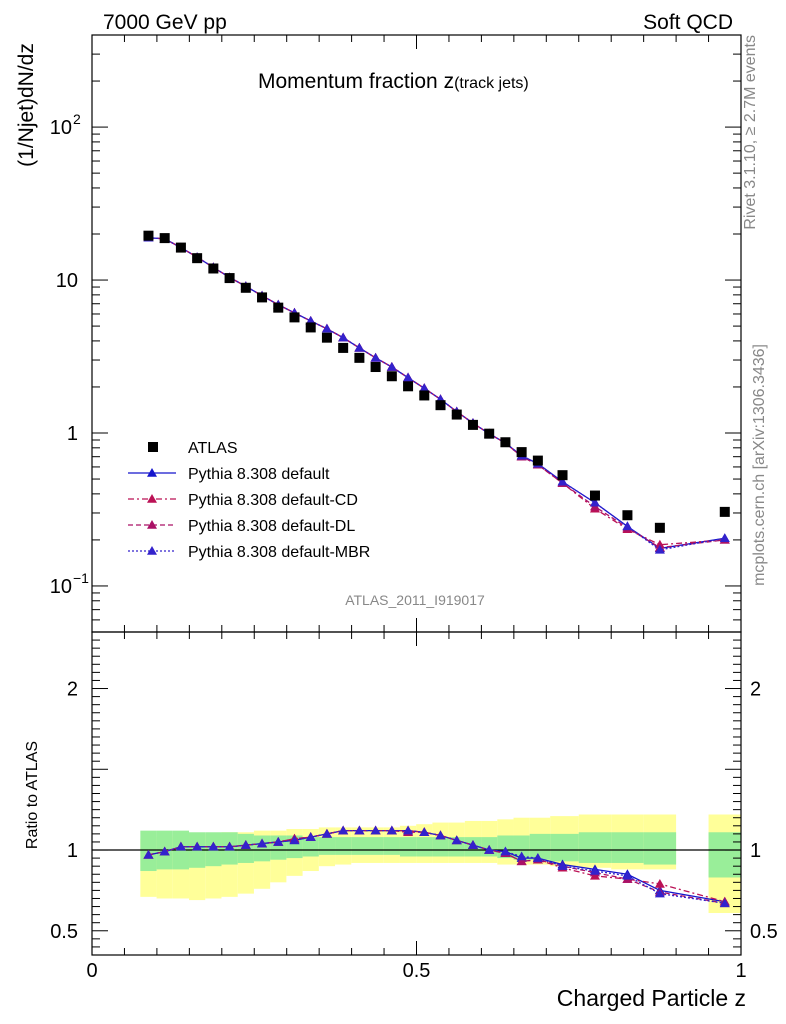 The width and height of the screenshot is (786, 1024). What do you see at coordinates (32, 795) in the screenshot?
I see `ratio-axis-label: Ratio to ATLAS` at bounding box center [32, 795].